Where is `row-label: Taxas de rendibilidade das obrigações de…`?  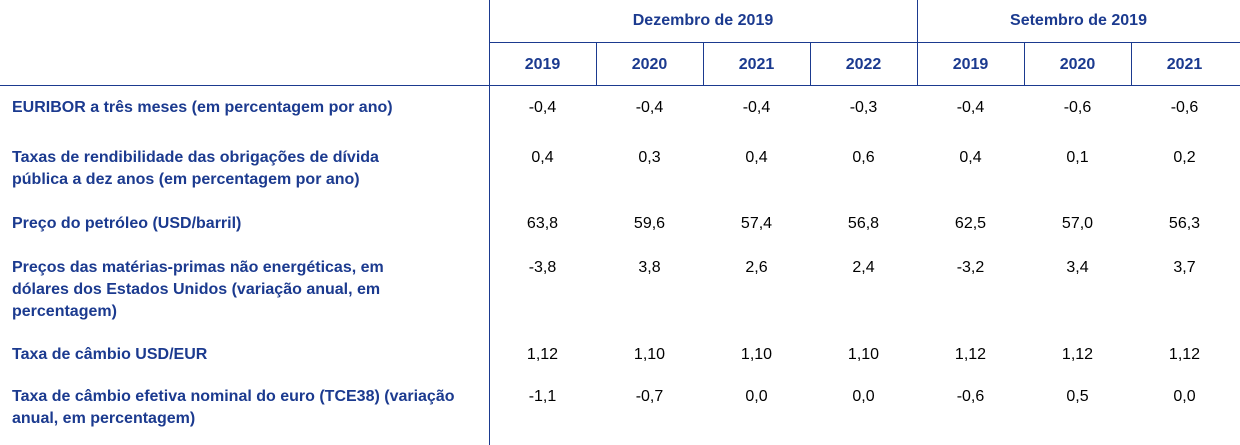 row-label: Taxas de rendibilidade das obrigações de… is located at coordinates (195, 168).